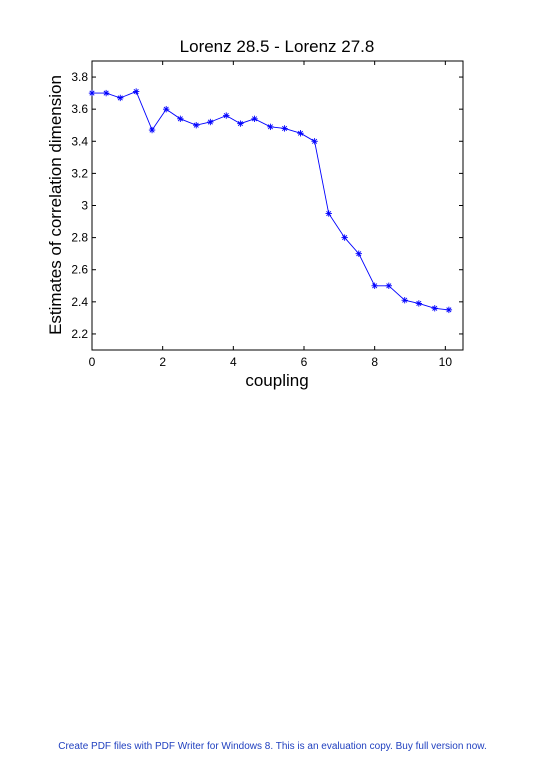 This screenshot has width=545, height=771. Describe the element at coordinates (84, 206) in the screenshot. I see `y-tick-label: 3` at that location.